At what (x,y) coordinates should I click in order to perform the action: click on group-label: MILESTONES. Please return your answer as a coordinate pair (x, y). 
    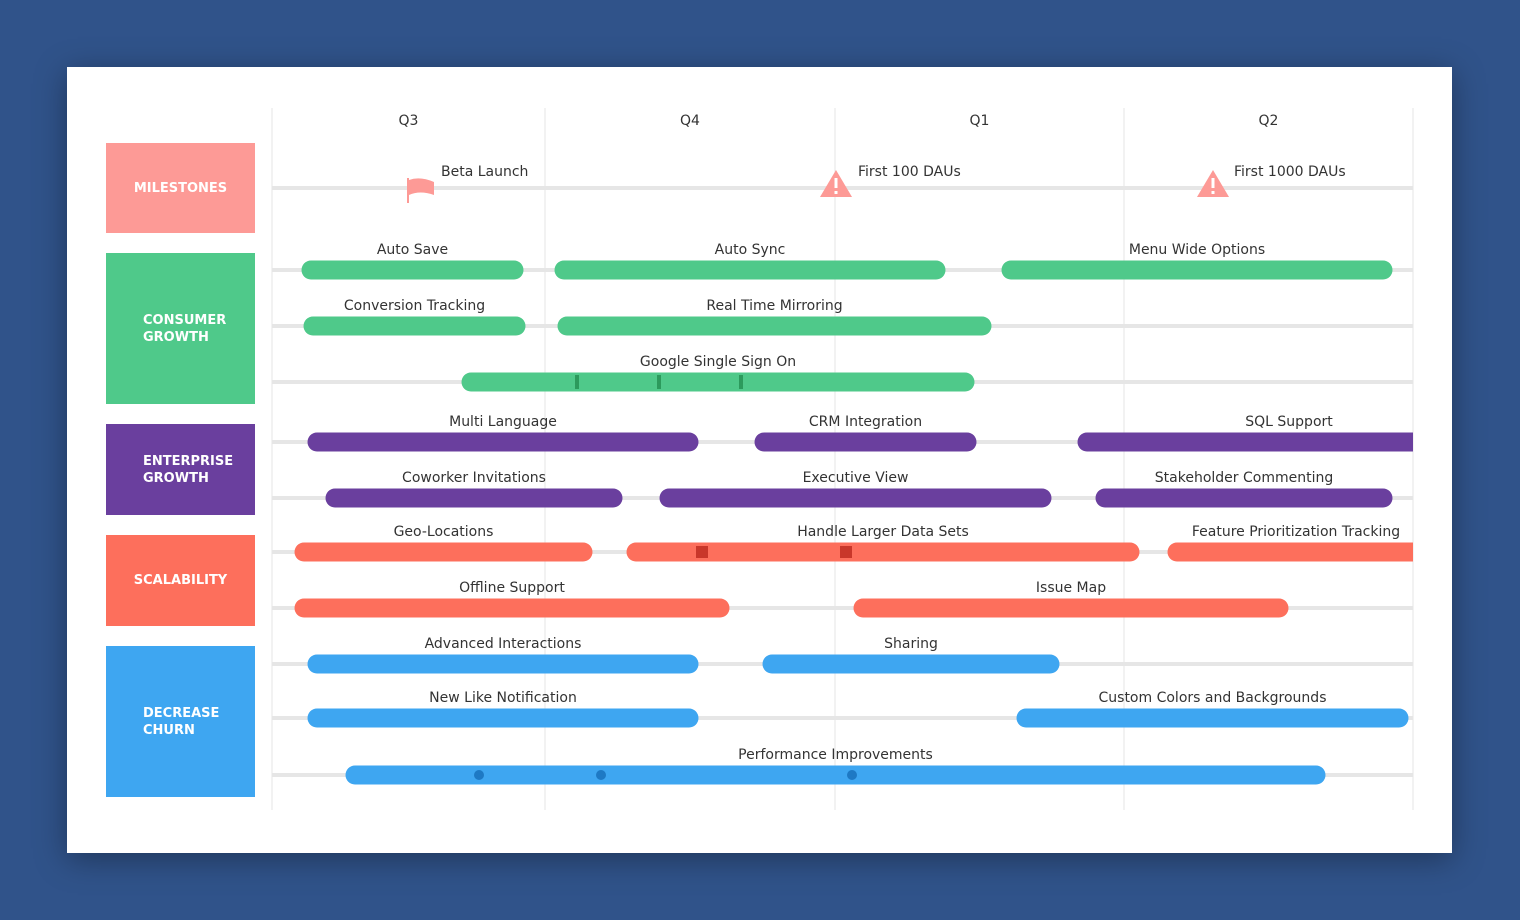
    Looking at the image, I should click on (180, 188).